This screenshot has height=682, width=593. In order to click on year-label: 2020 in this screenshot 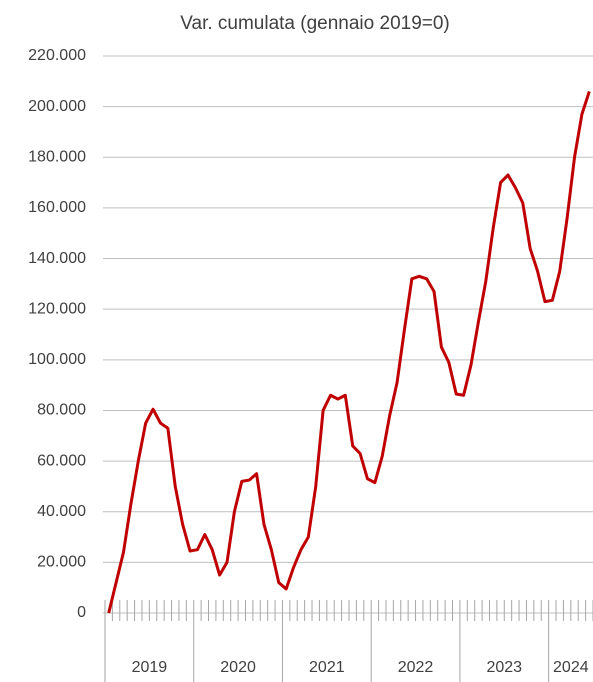, I will do `click(238, 667)`.